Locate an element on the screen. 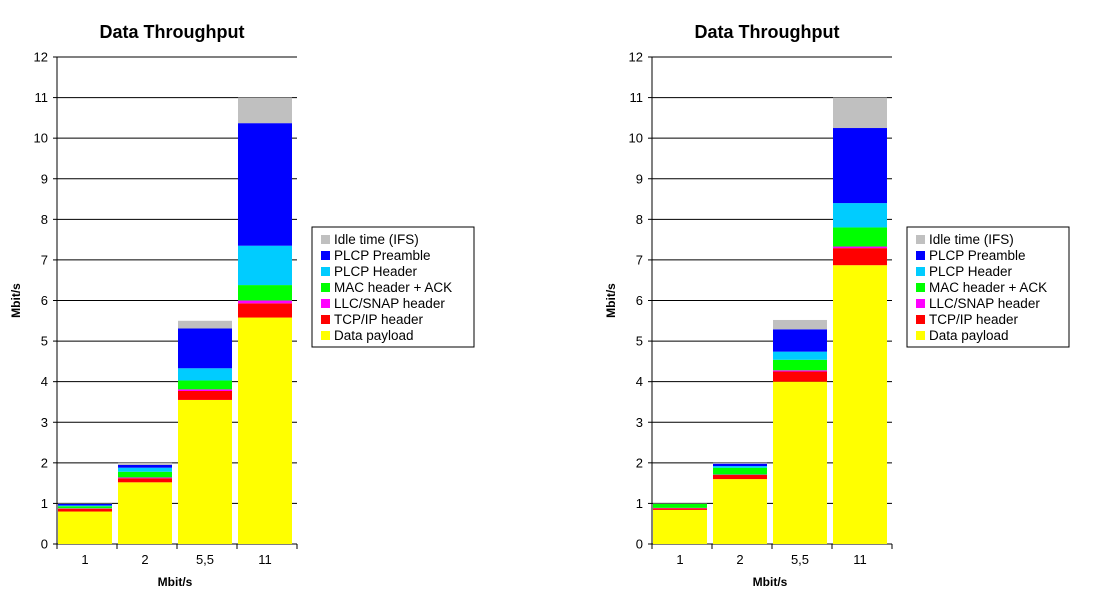 Image resolution: width=1100 pixels, height=601 pixels. legend-item: MAC header + ACK is located at coordinates (393, 287).